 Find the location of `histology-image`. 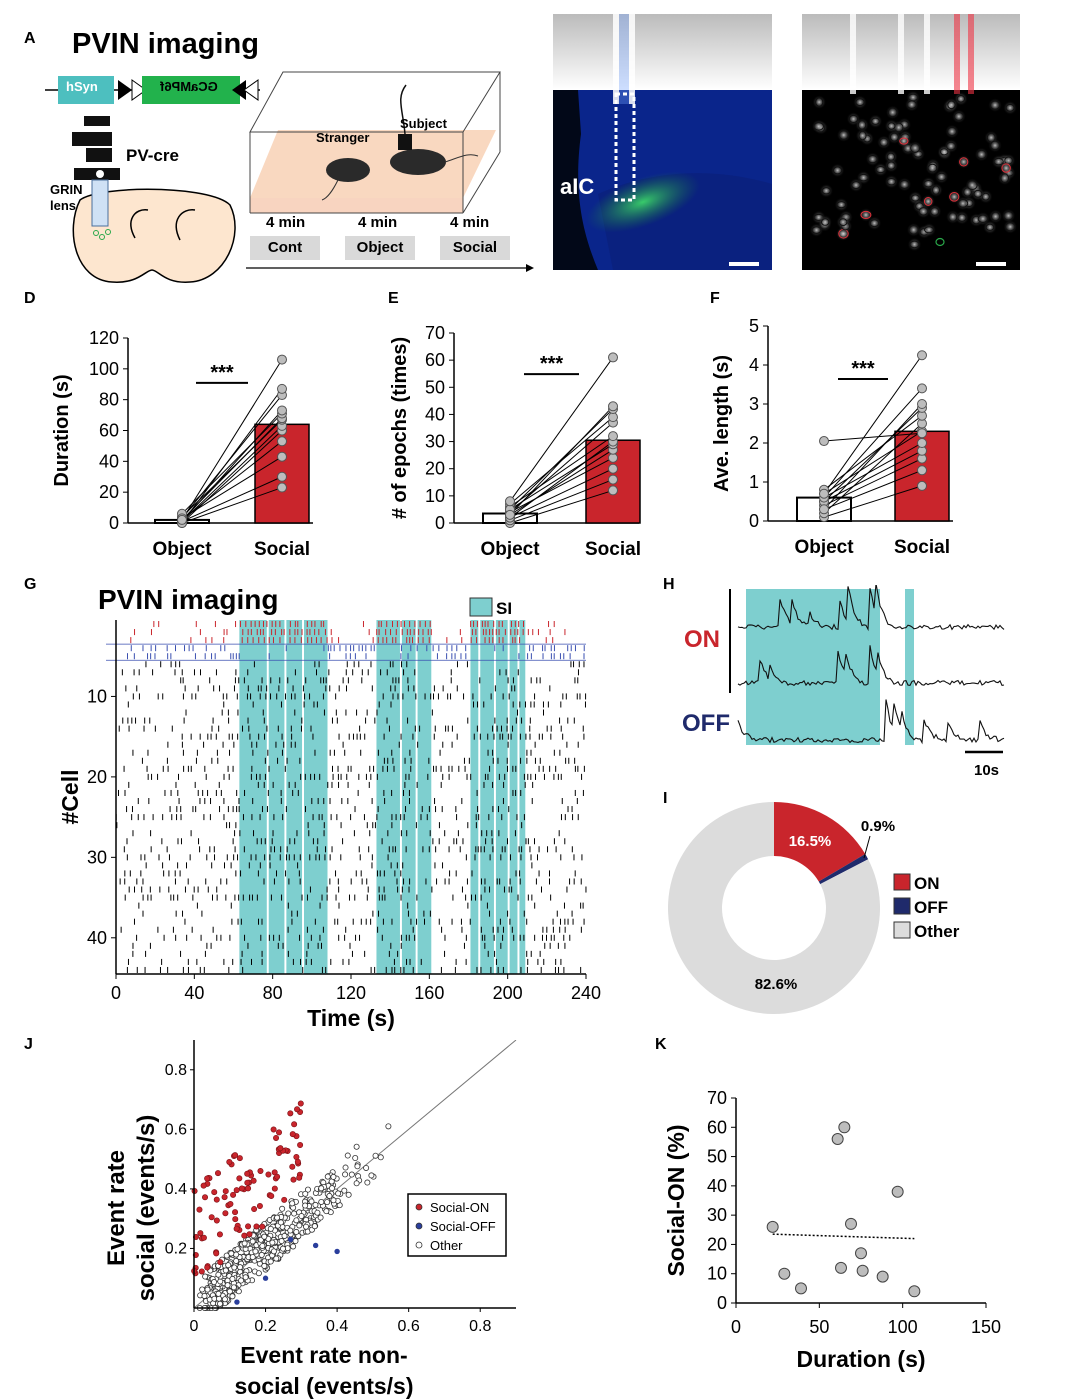

histology-image is located at coordinates (662, 142).